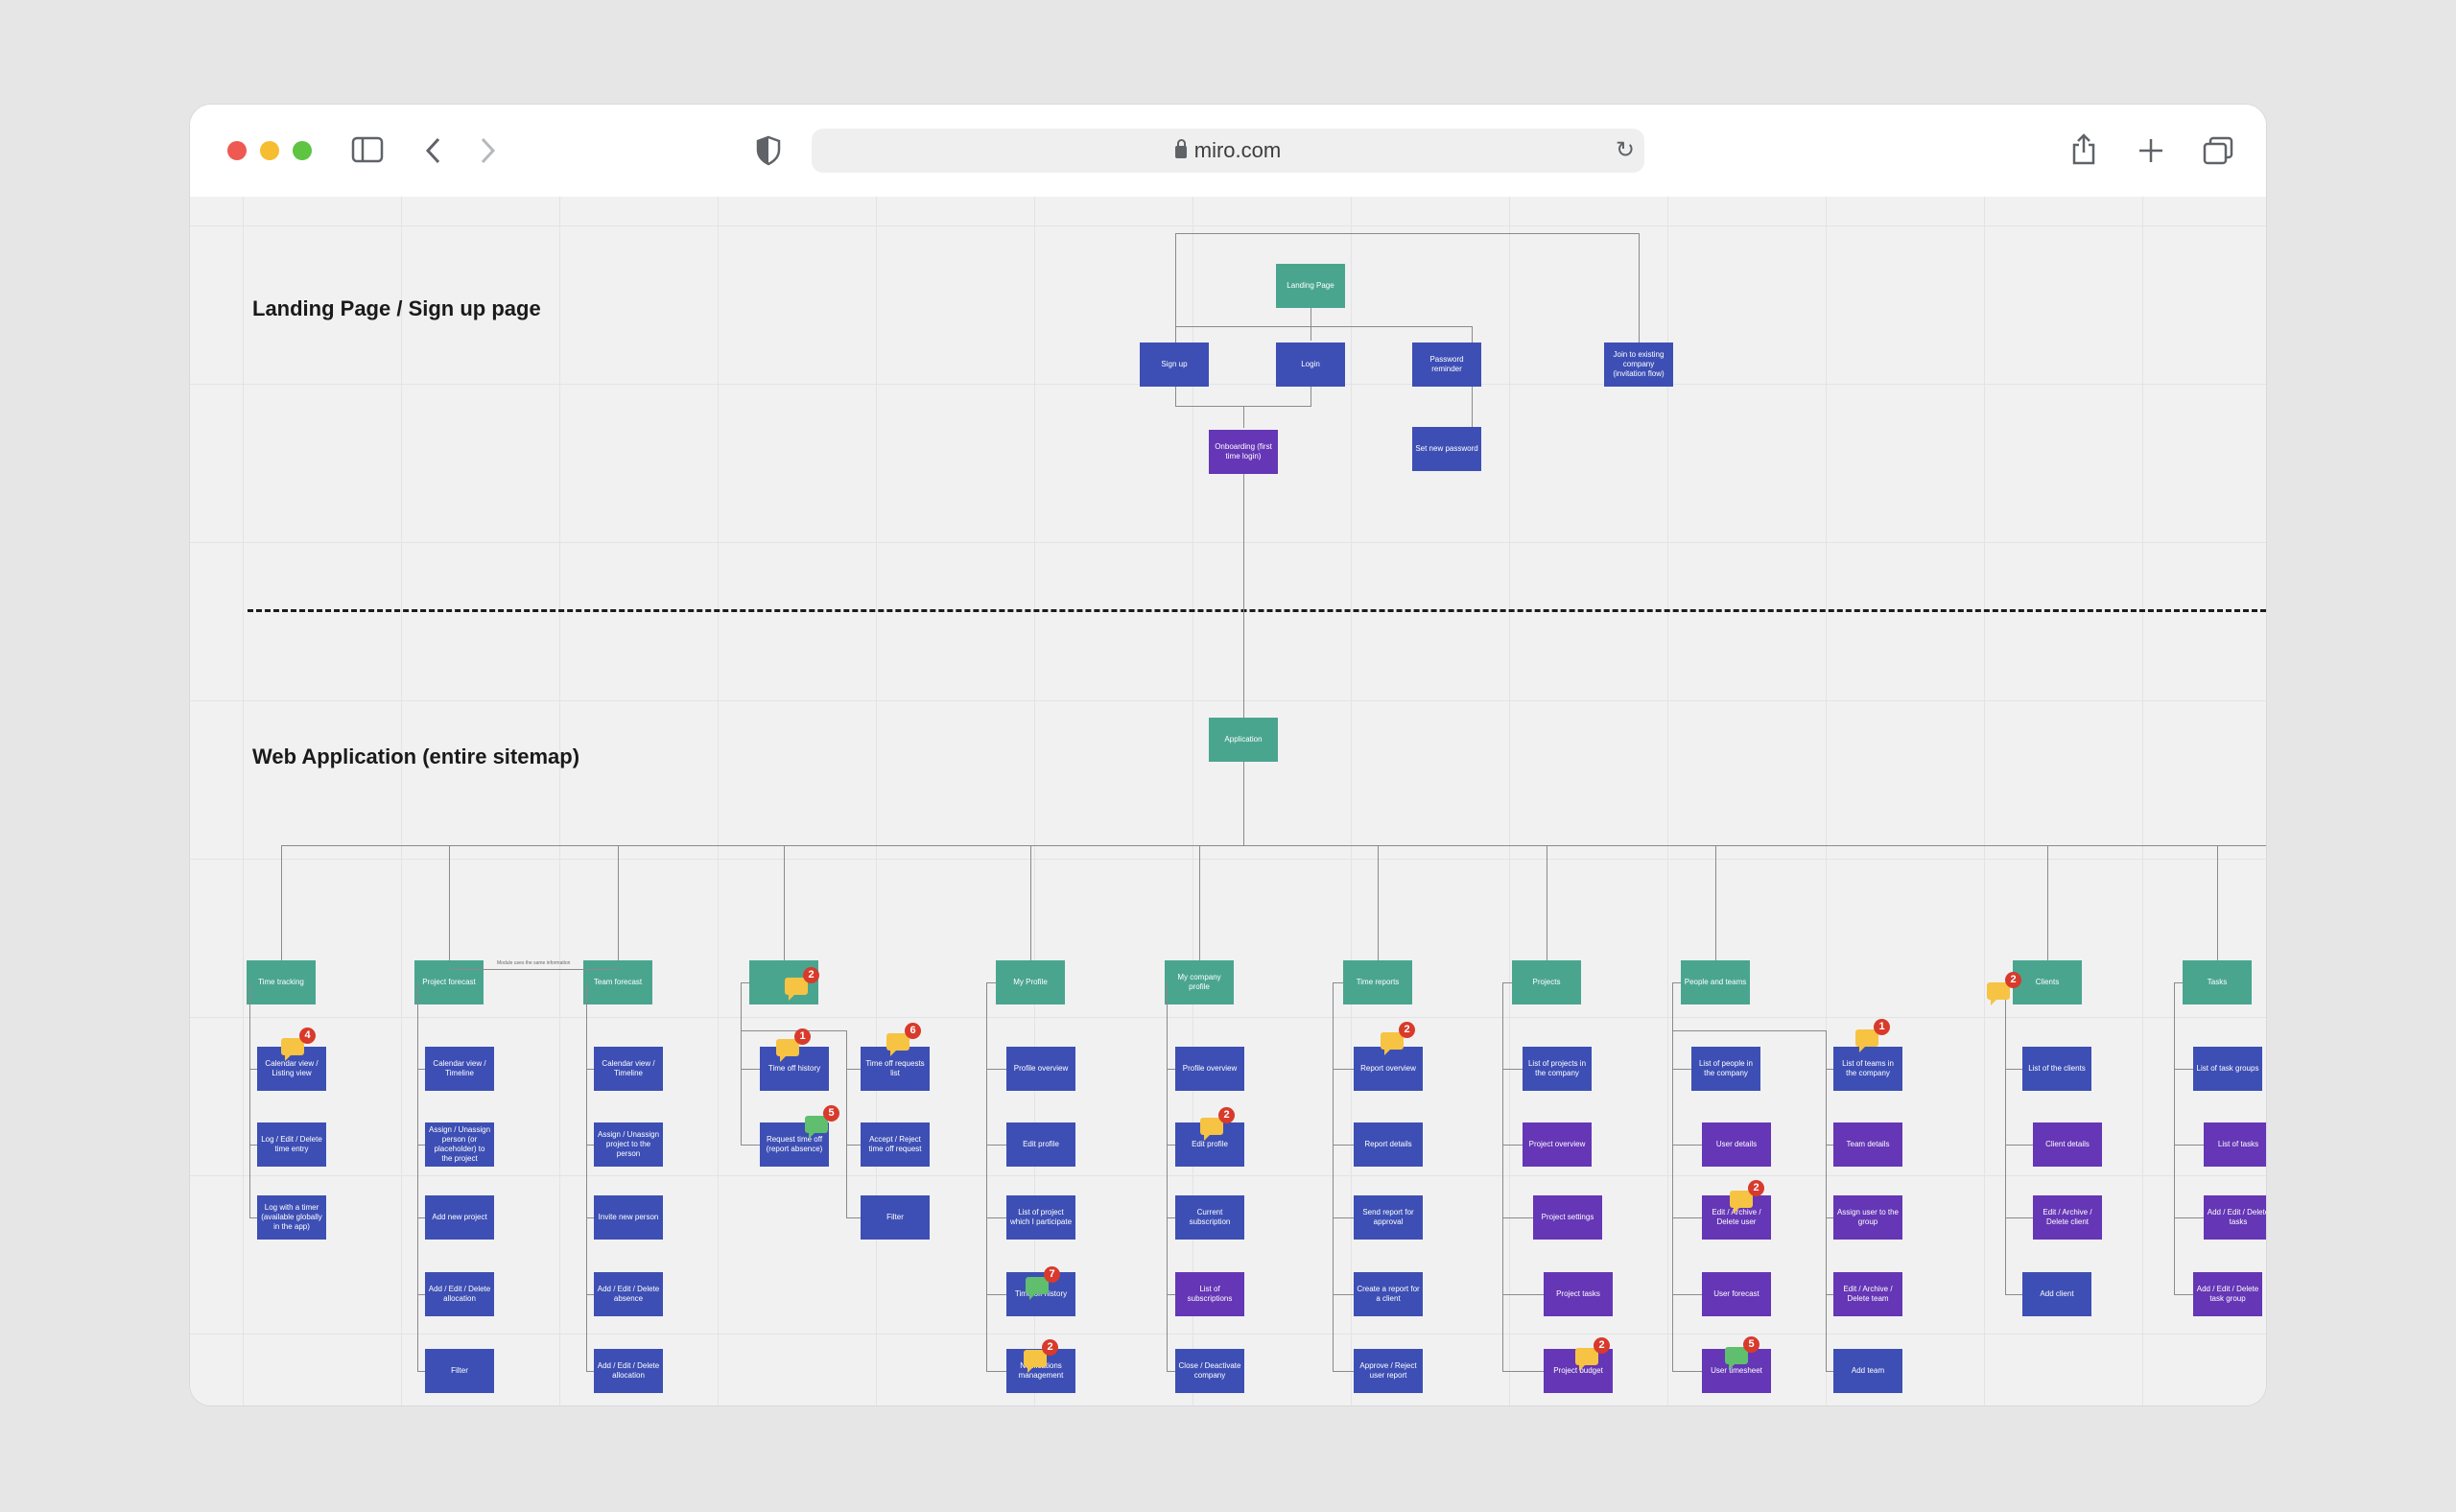 Image resolution: width=2456 pixels, height=1512 pixels. Describe the element at coordinates (903, 1039) in the screenshot. I see `comment-icon: 6` at that location.